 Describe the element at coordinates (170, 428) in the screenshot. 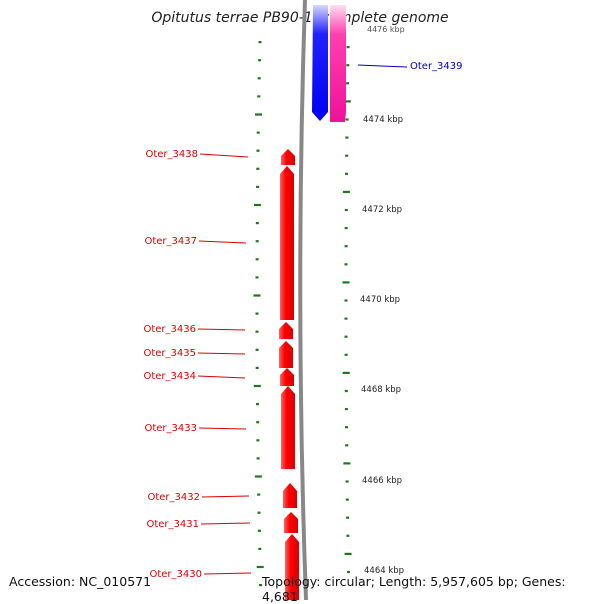

I see `label-oter-3433: Oter_3433` at that location.